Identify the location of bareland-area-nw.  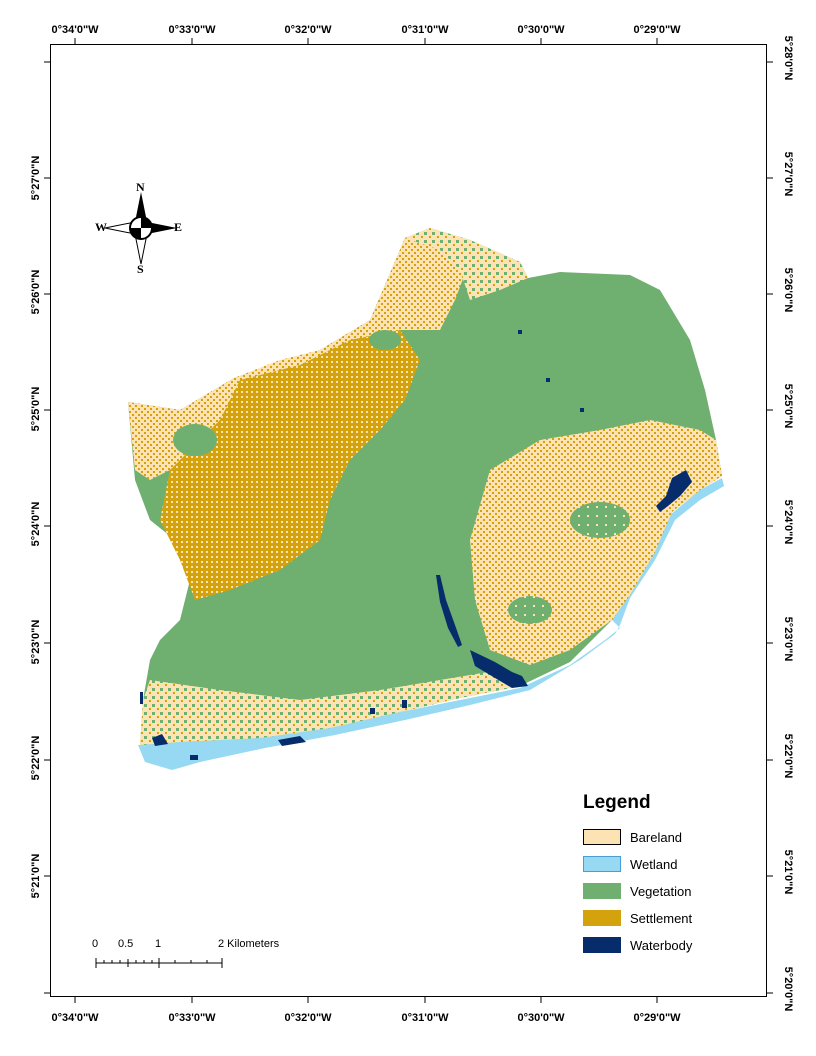
(299, 354).